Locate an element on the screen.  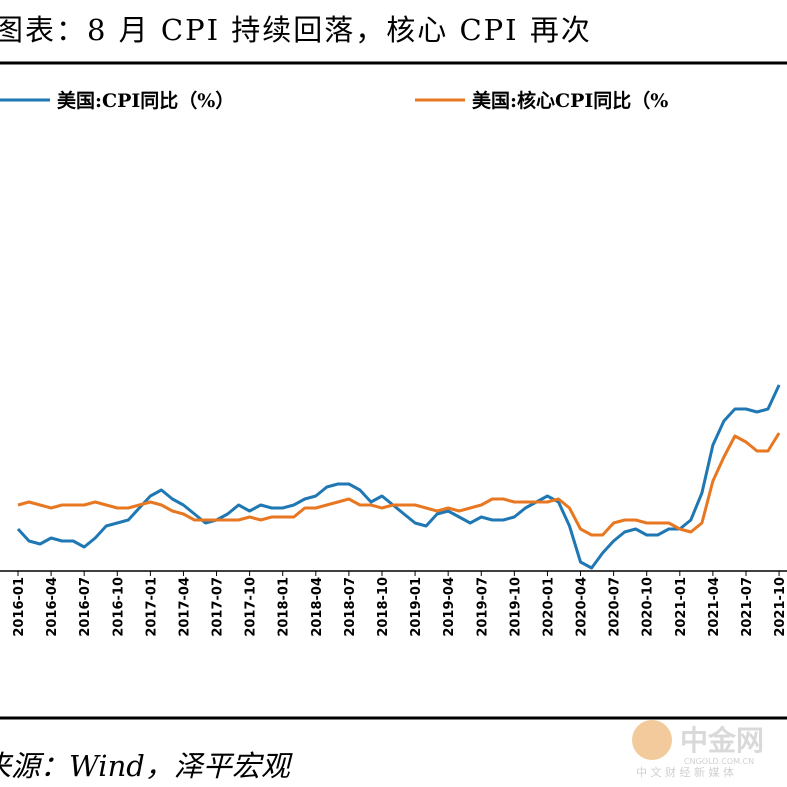
x-tick-label: 2020-07 is located at coordinates (615, 607).